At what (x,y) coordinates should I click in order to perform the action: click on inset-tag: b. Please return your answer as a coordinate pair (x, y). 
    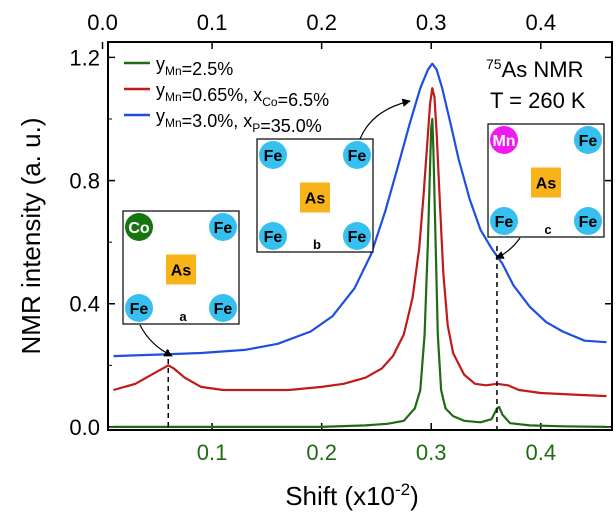
    Looking at the image, I should click on (317, 244).